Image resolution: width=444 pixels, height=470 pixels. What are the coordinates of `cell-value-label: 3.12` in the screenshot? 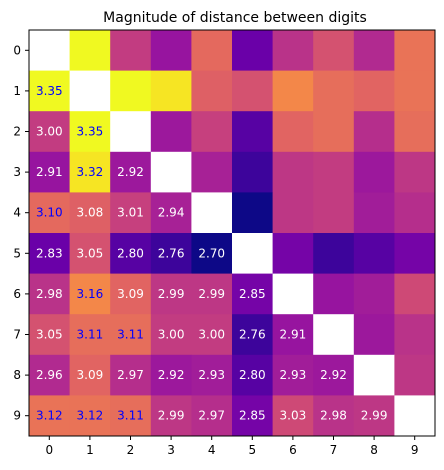 It's located at (49, 416).